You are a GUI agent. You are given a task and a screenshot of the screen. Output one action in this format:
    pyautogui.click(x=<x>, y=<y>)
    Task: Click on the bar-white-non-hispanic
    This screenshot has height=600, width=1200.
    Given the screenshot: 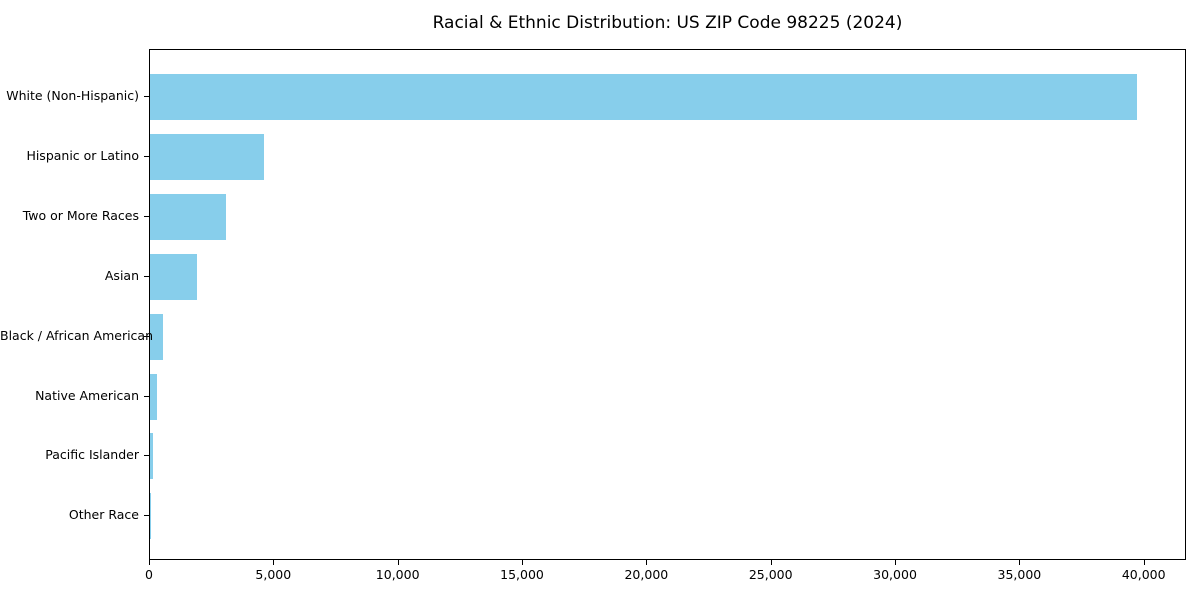 What is the action you would take?
    pyautogui.click(x=644, y=97)
    